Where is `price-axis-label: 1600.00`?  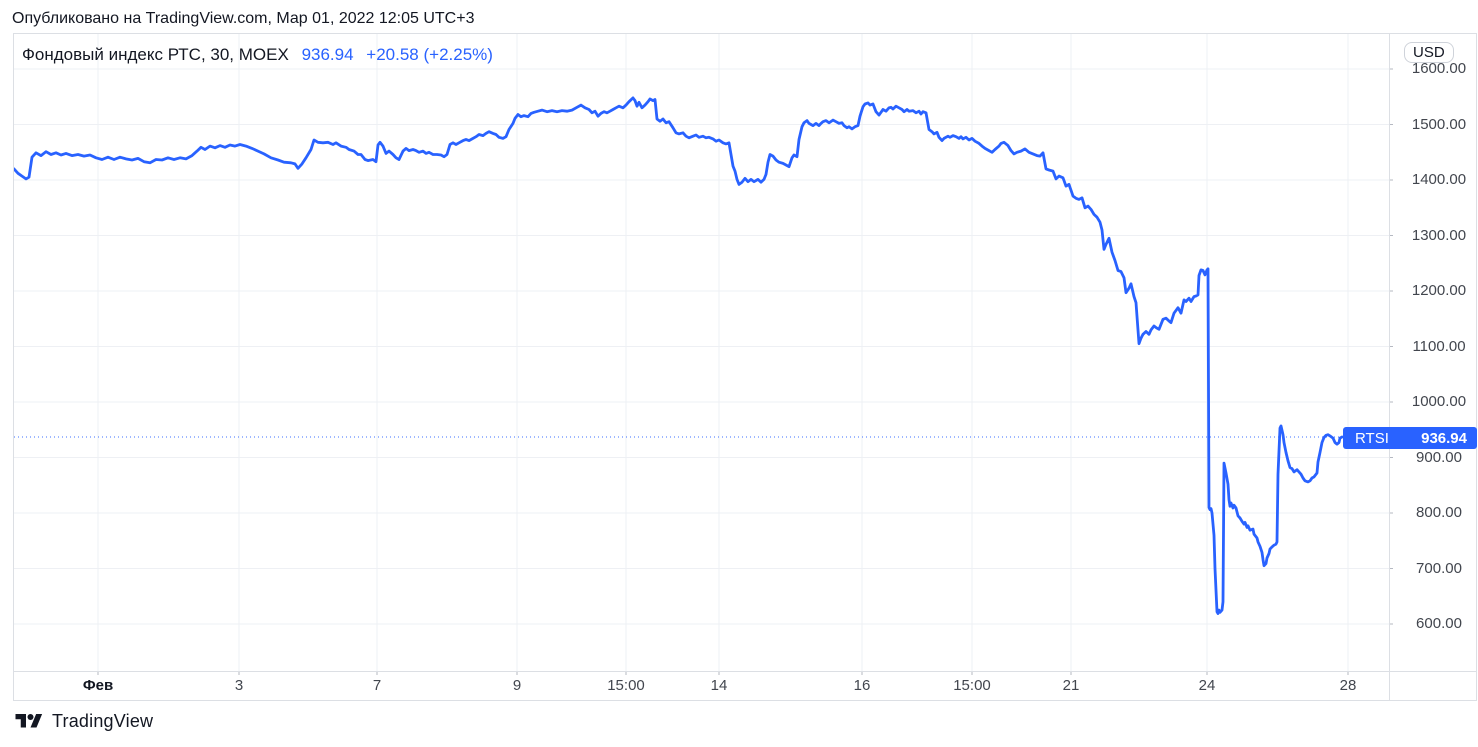
price-axis-label: 1600.00 is located at coordinates (1439, 68).